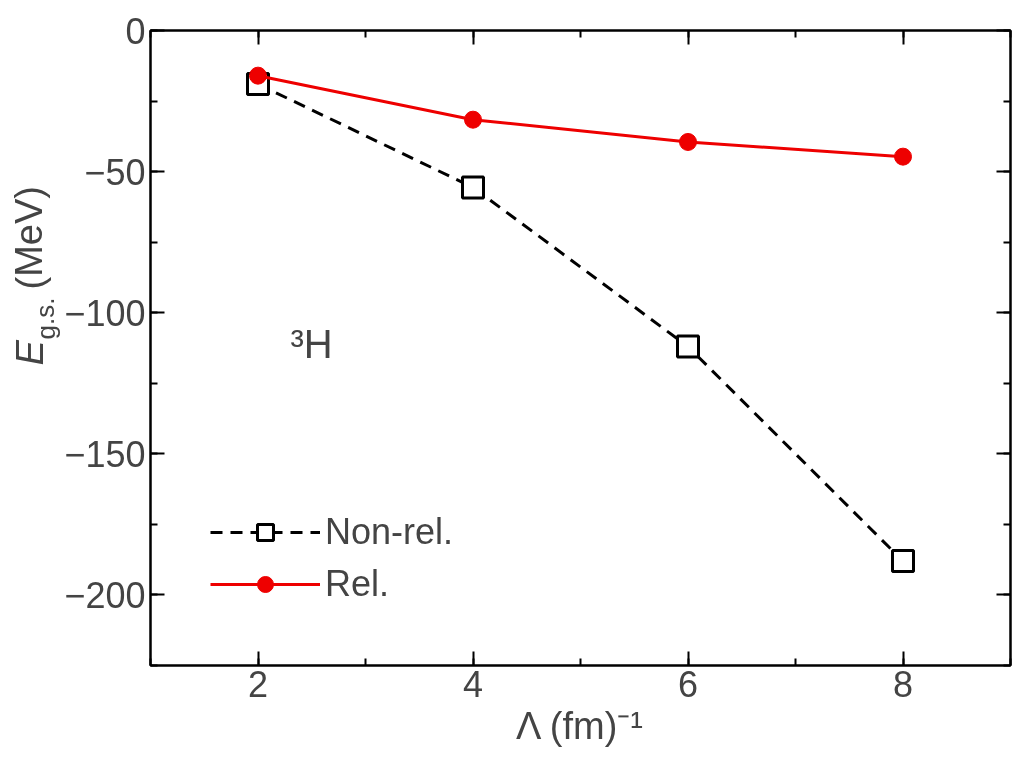  What do you see at coordinates (115, 172) in the screenshot?
I see `y-tick-label: −50` at bounding box center [115, 172].